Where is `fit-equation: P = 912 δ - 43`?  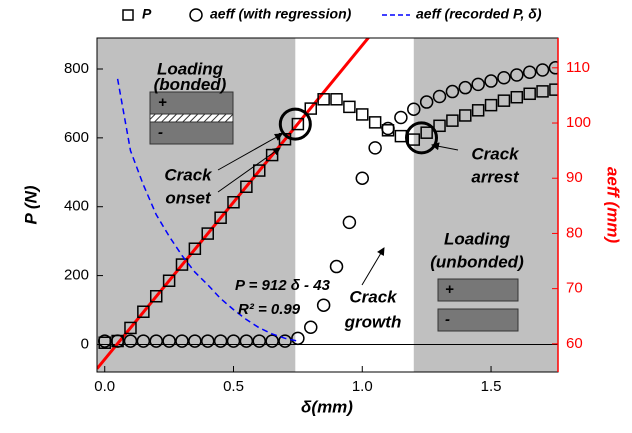
fit-equation: P = 912 δ - 43 is located at coordinates (283, 285).